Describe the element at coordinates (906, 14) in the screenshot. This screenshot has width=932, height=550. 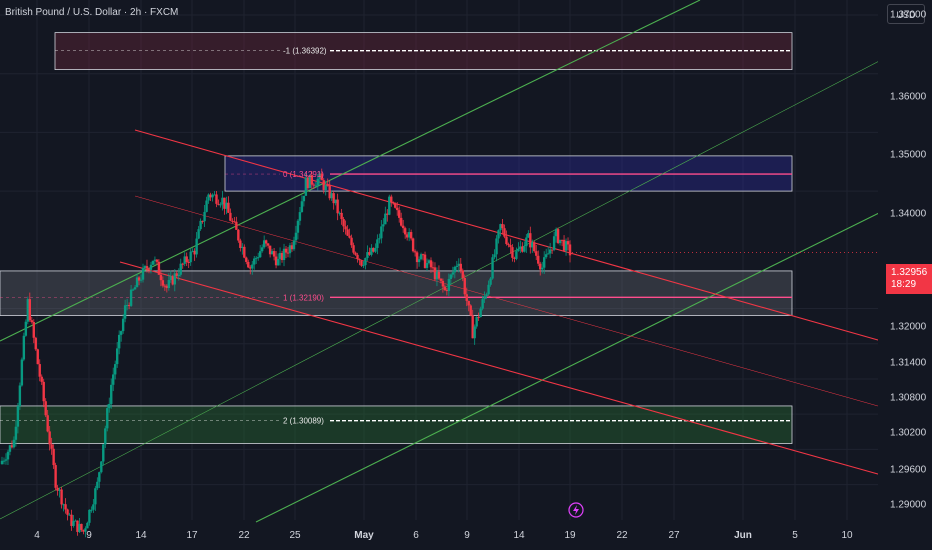
I see `currency-unit-button: USD` at that location.